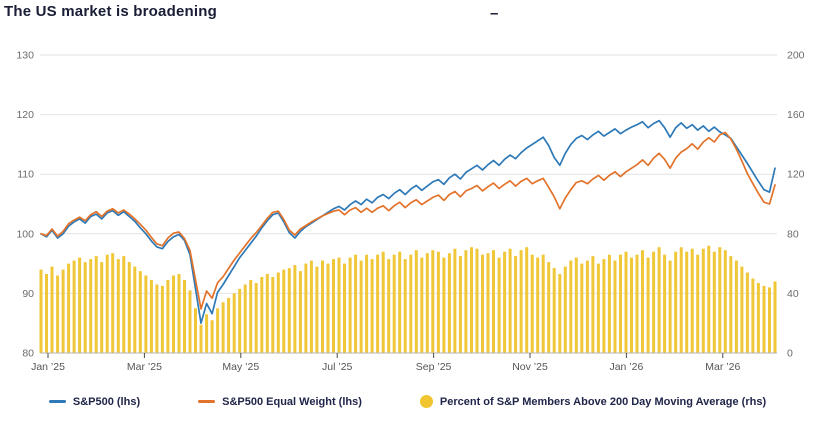 This screenshot has height=427, width=815. What do you see at coordinates (110, 11) in the screenshot?
I see `page-title: The US market is broadening` at bounding box center [110, 11].